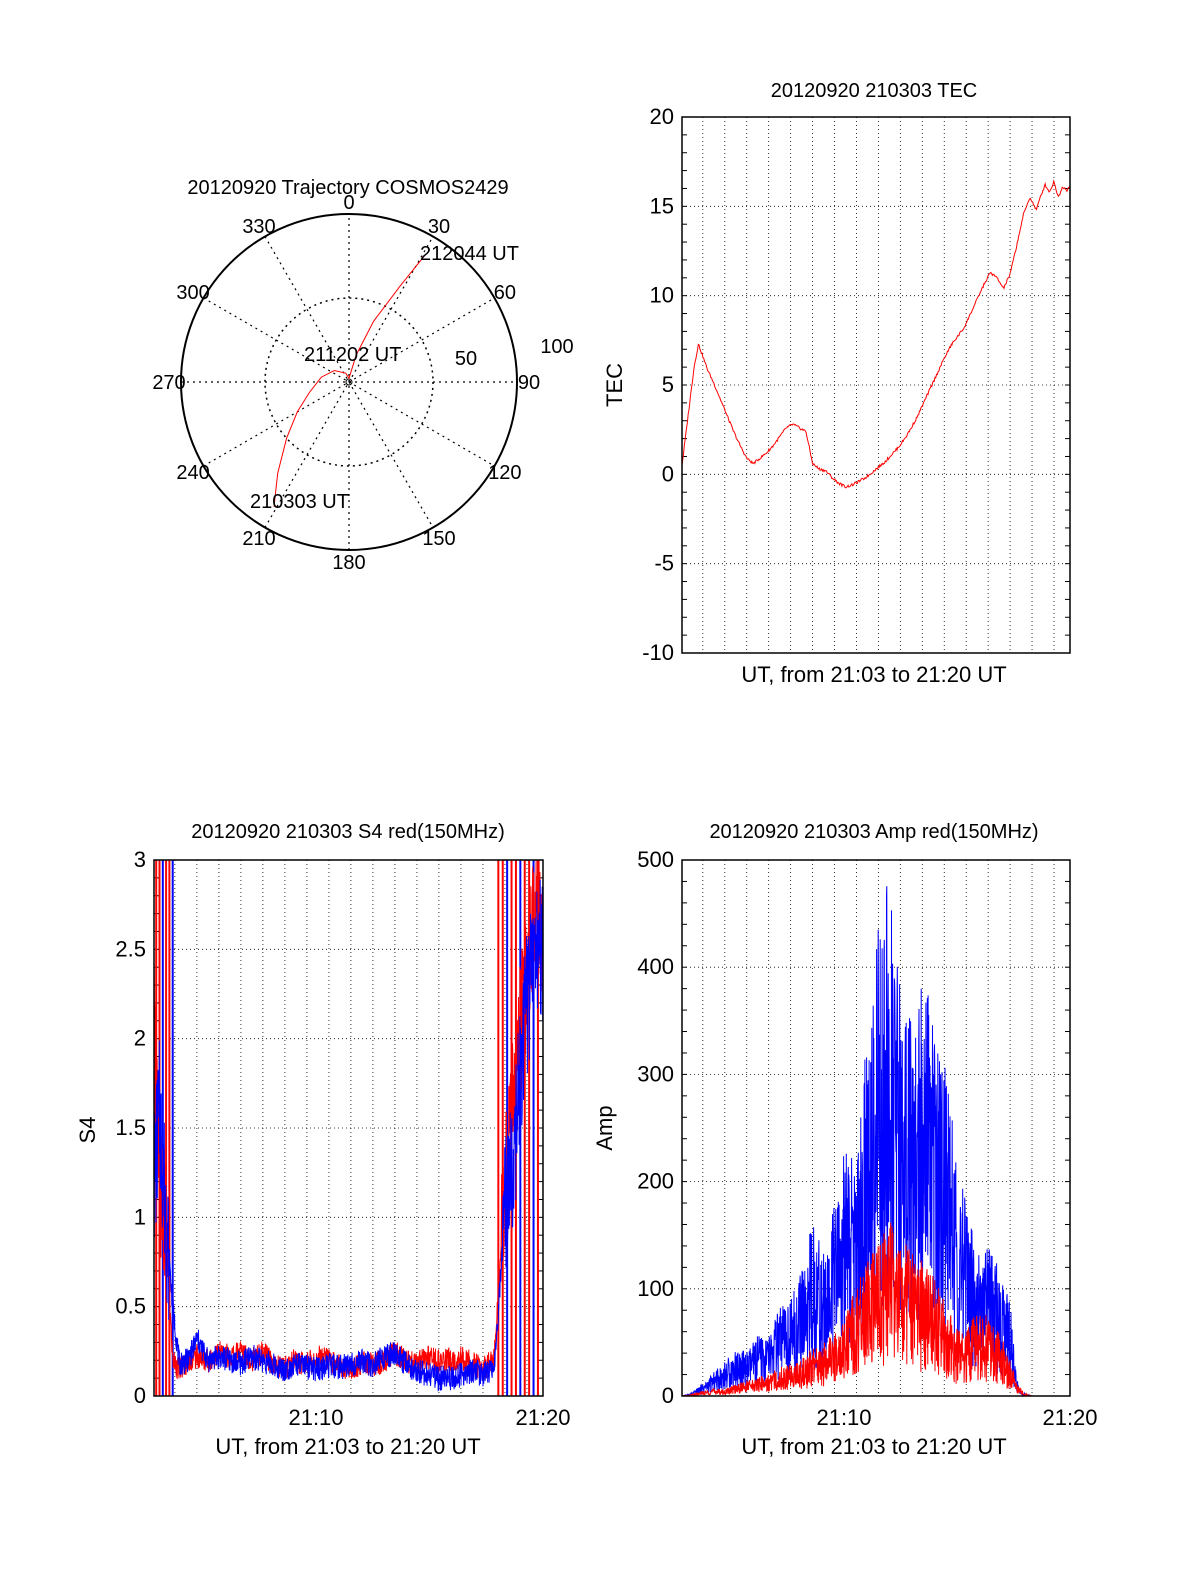 Image resolution: width=1200 pixels, height=1575 pixels. What do you see at coordinates (876, 1142) in the screenshot?
I see `amp-blue-series-line` at bounding box center [876, 1142].